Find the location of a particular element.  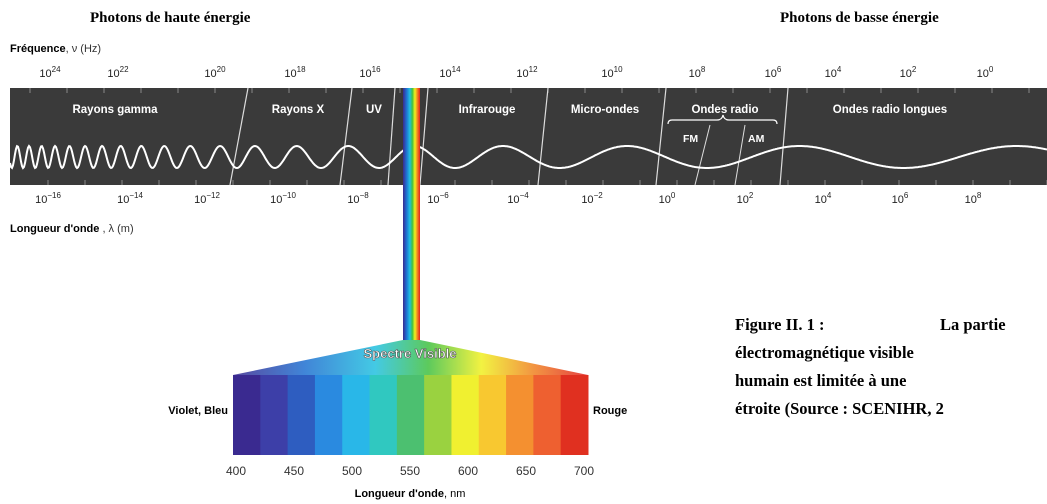

wavelength-tick-exp: 6 is located at coordinates (906, 195).